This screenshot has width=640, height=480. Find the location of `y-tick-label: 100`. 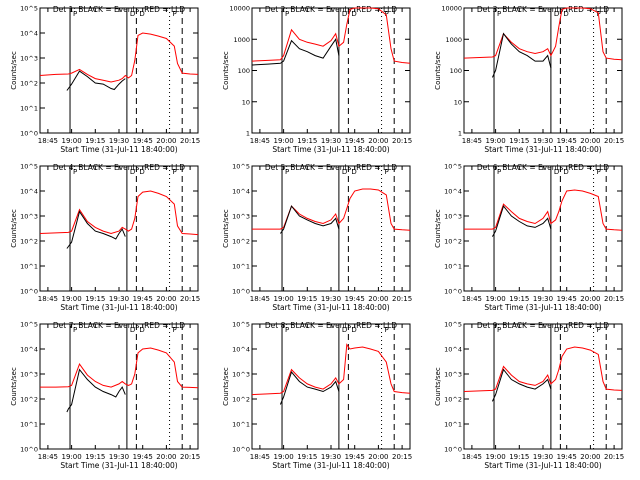

y-tick-label: 100 is located at coordinates (244, 71).